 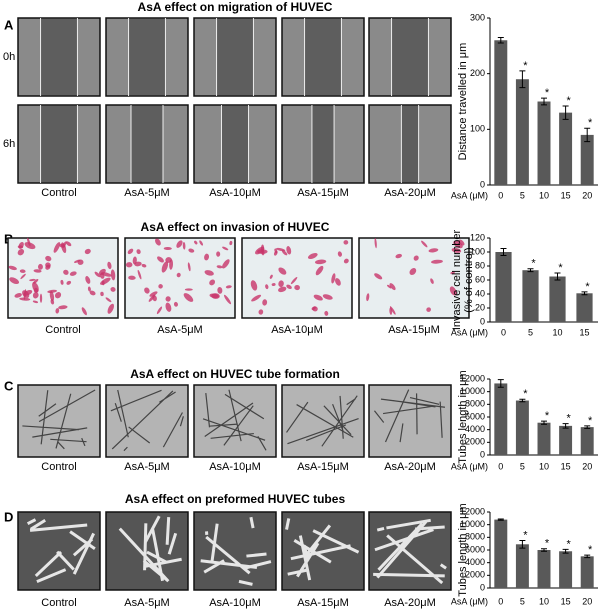 I want to click on y-tick-label: 8000, so click(x=475, y=537).